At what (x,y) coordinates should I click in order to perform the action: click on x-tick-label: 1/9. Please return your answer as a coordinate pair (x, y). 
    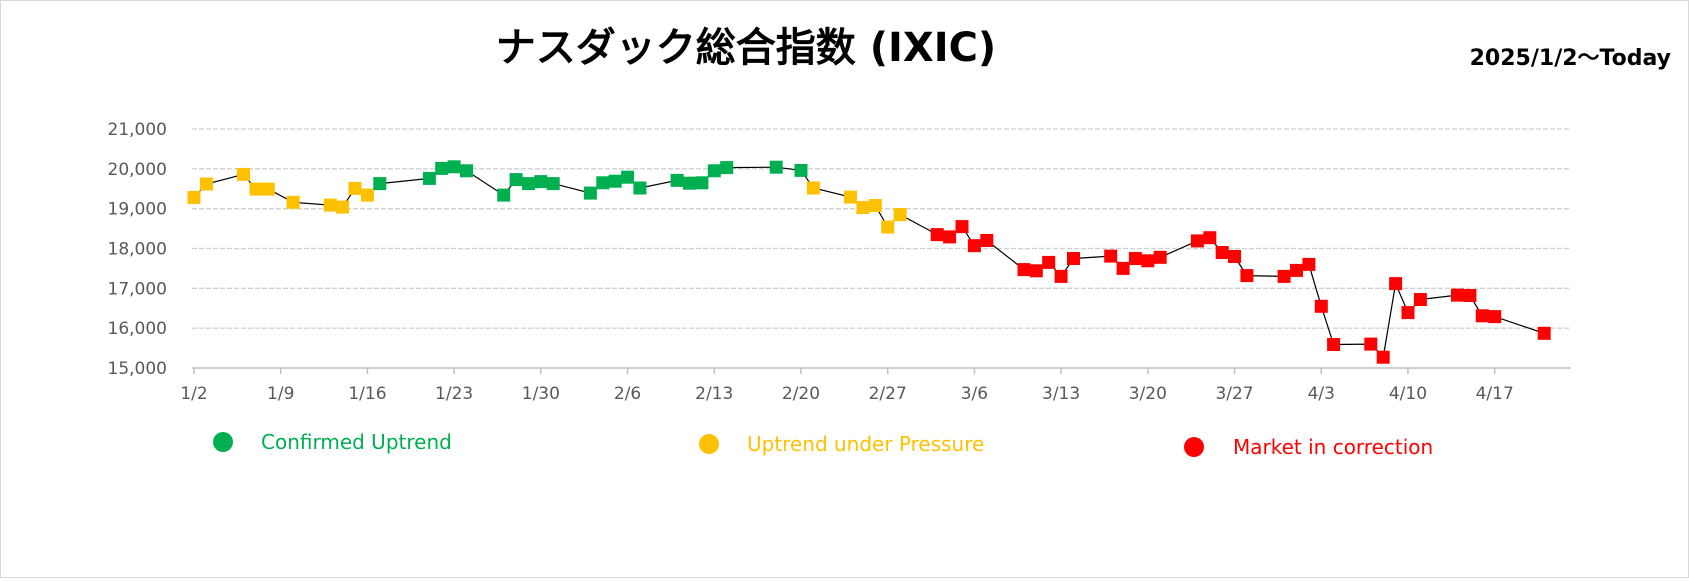
    Looking at the image, I should click on (280, 394).